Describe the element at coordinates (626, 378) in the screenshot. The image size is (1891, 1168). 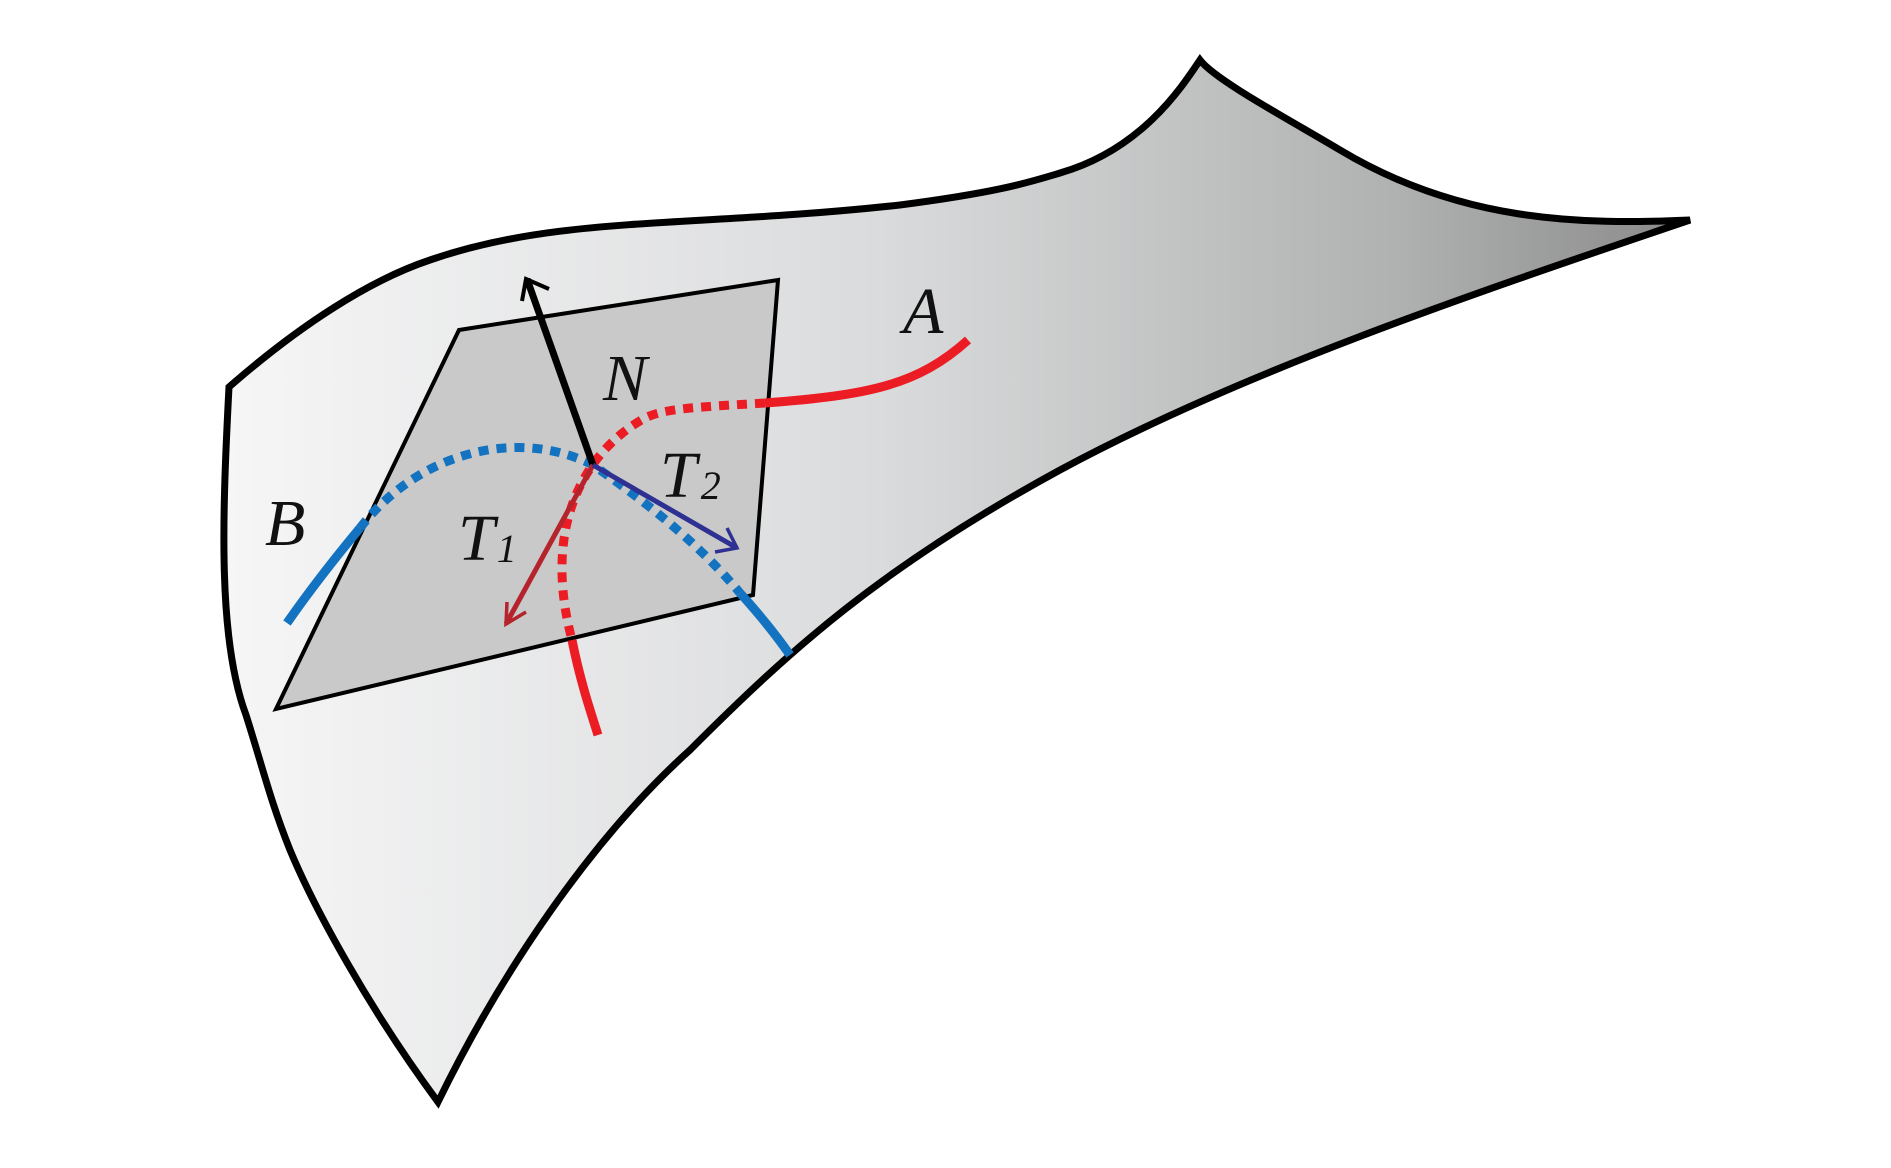
I see `label-n: N` at that location.